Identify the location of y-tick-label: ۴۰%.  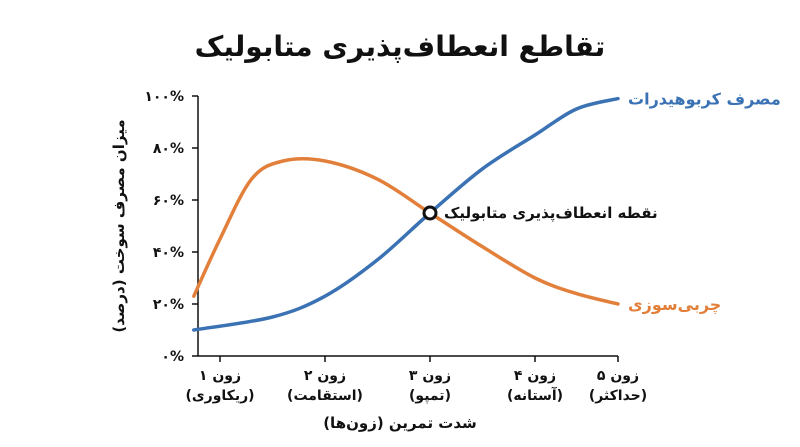
(168, 253).